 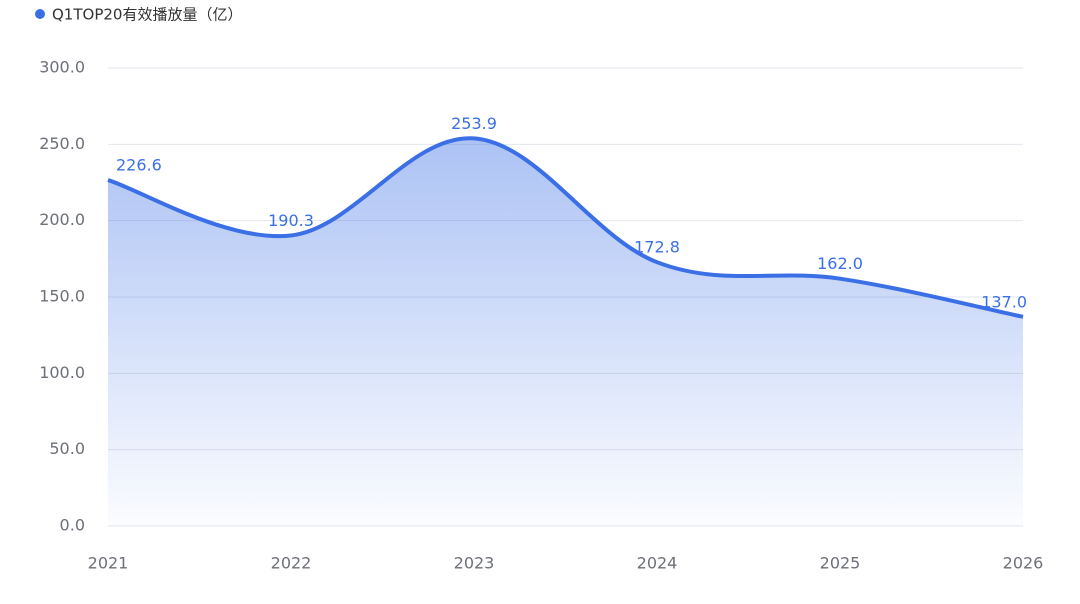 What do you see at coordinates (840, 563) in the screenshot?
I see `x-tick-label: 2025` at bounding box center [840, 563].